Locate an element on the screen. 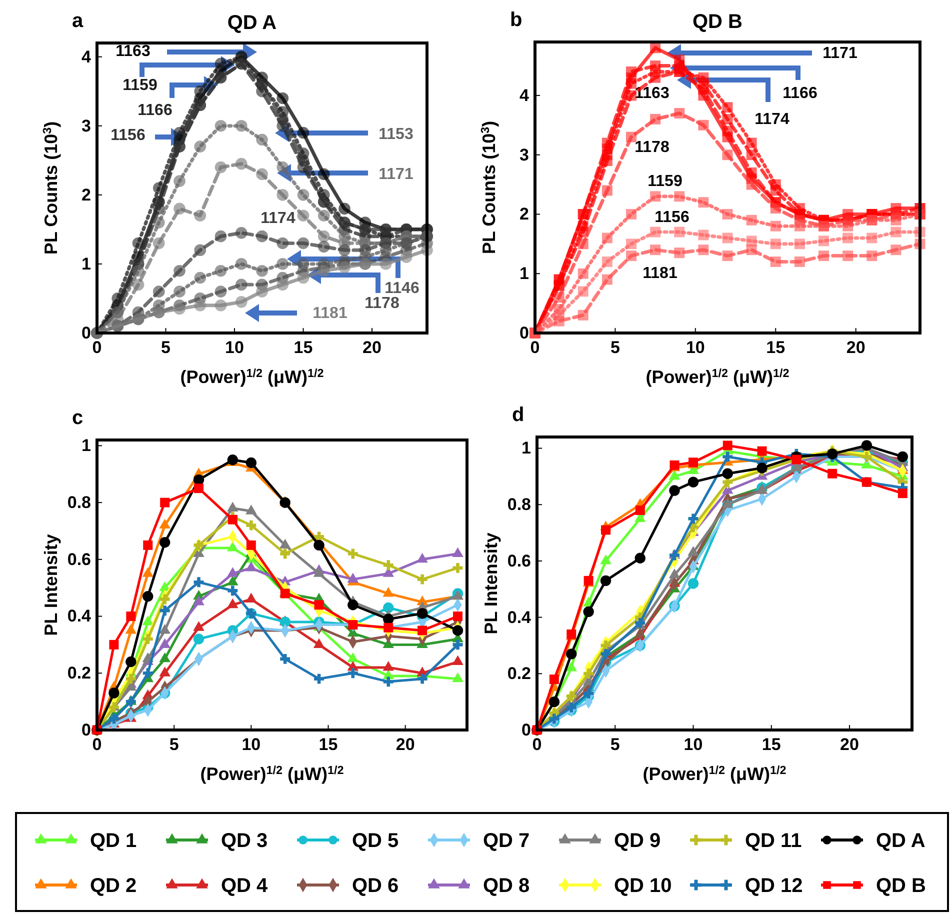 The image size is (952, 915). legend-label: QD 3 is located at coordinates (244, 841).